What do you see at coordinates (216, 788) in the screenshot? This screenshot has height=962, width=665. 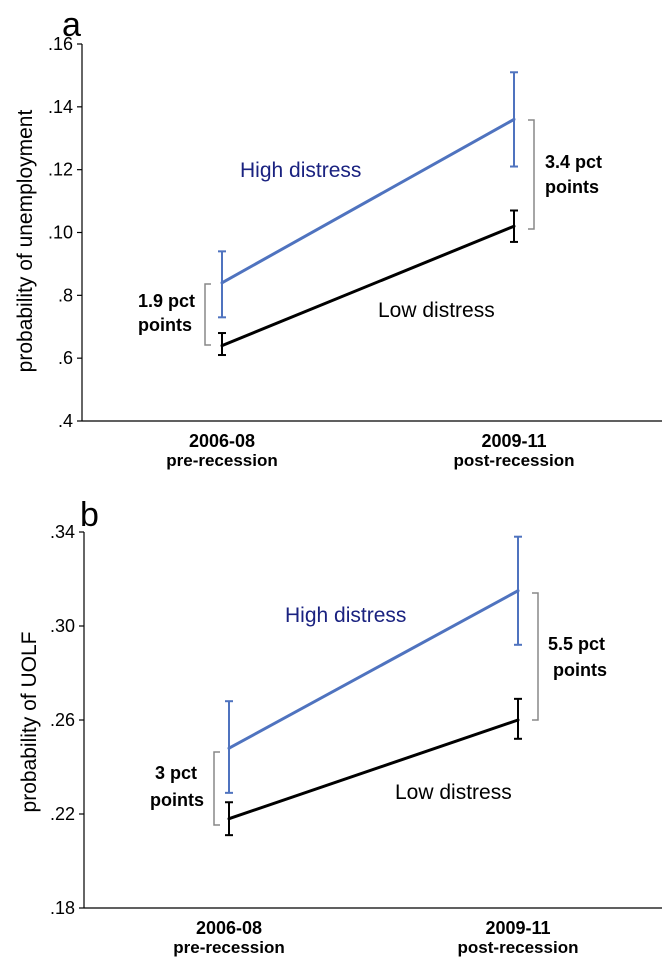 I see `bracket-left-b` at bounding box center [216, 788].